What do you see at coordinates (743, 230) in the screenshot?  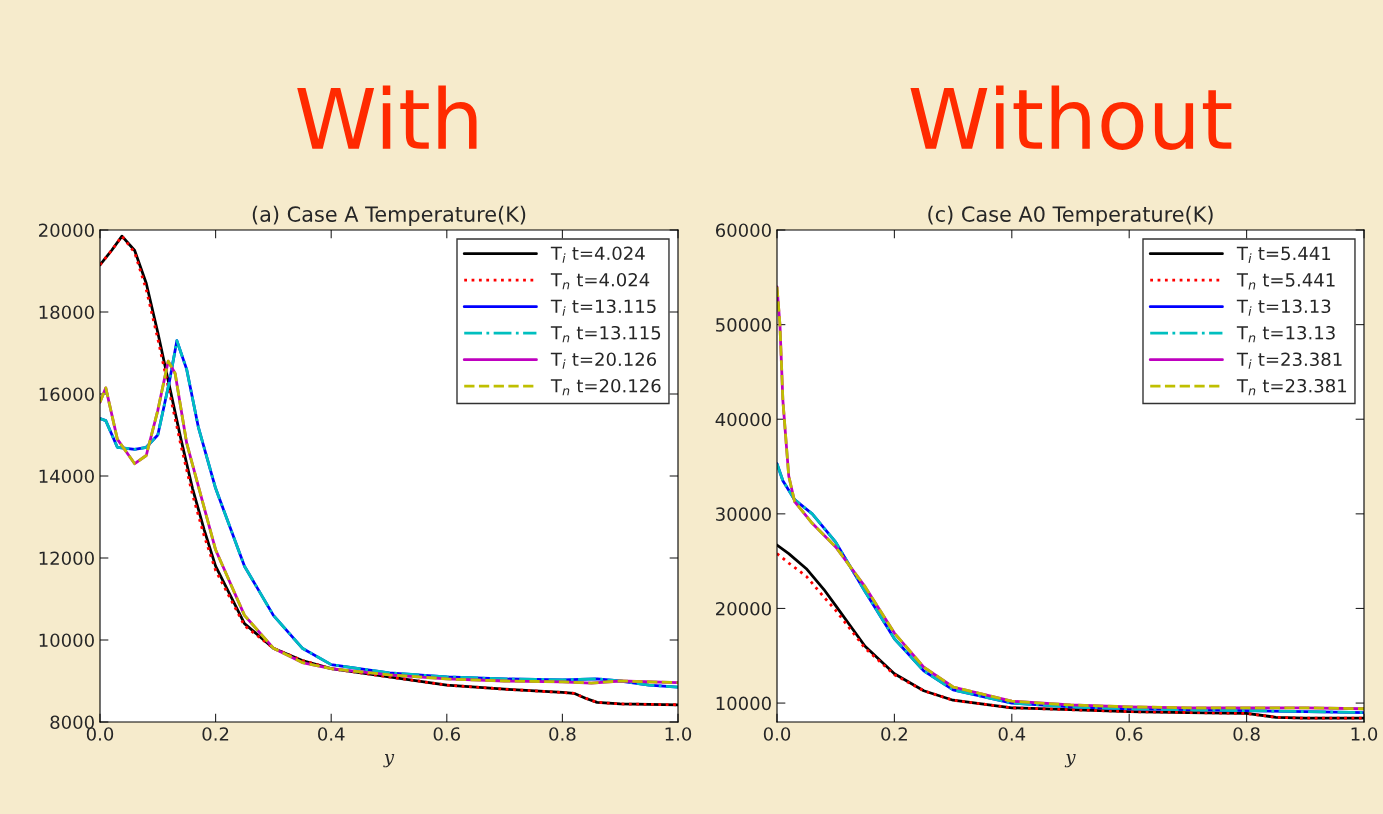 I see `y-tick-label: 60000` at bounding box center [743, 230].